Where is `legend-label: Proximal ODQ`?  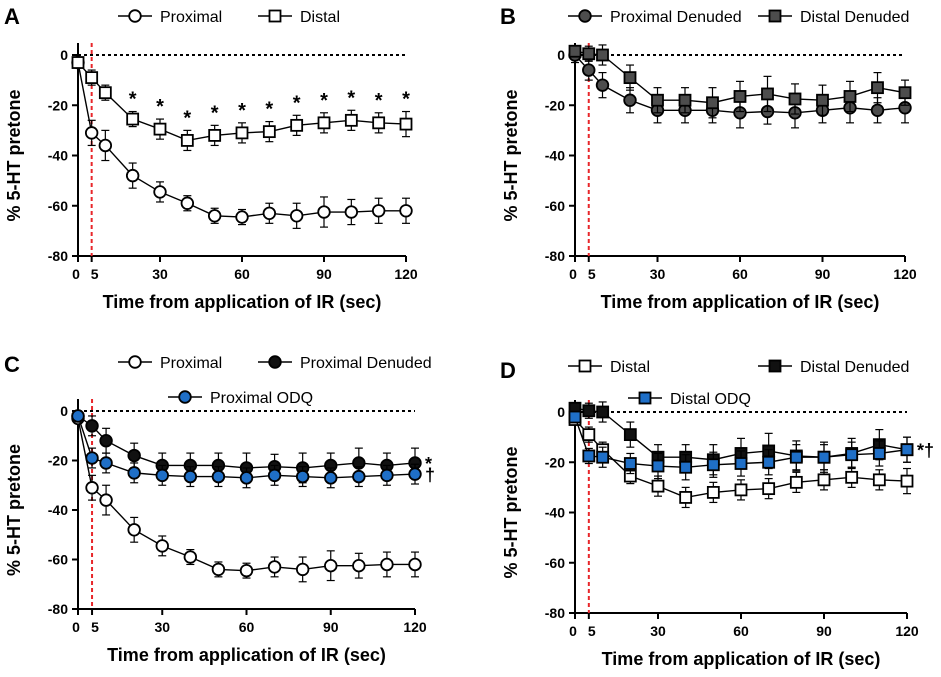 legend-label: Proximal ODQ is located at coordinates (261, 398).